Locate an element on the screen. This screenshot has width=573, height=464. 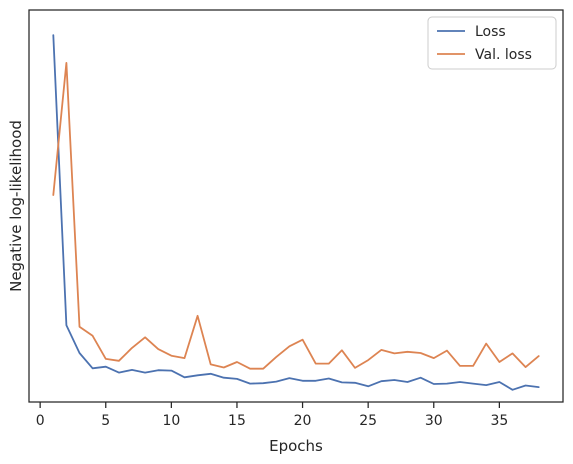
x-axis-title: Epochs is located at coordinates (296, 446).